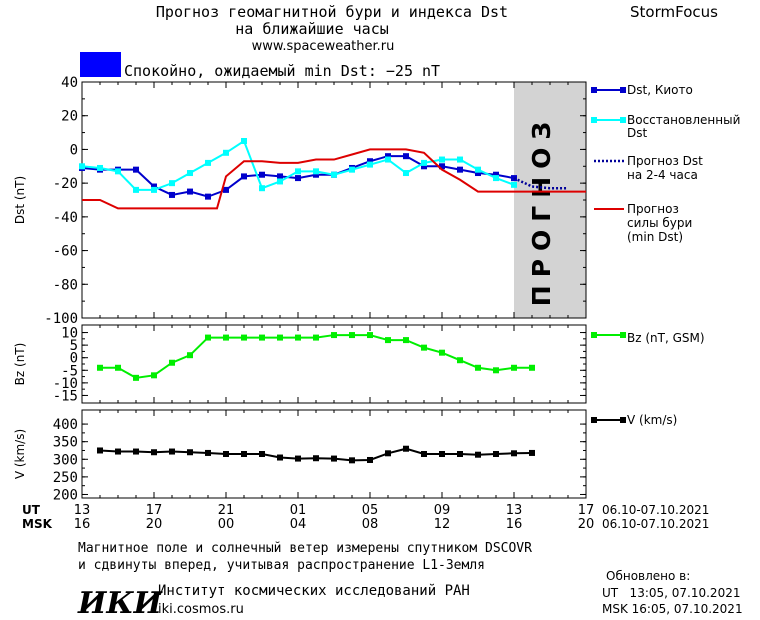  Describe the element at coordinates (323, 46) in the screenshot. I see `site-url: www.spaceweather.ru` at that location.